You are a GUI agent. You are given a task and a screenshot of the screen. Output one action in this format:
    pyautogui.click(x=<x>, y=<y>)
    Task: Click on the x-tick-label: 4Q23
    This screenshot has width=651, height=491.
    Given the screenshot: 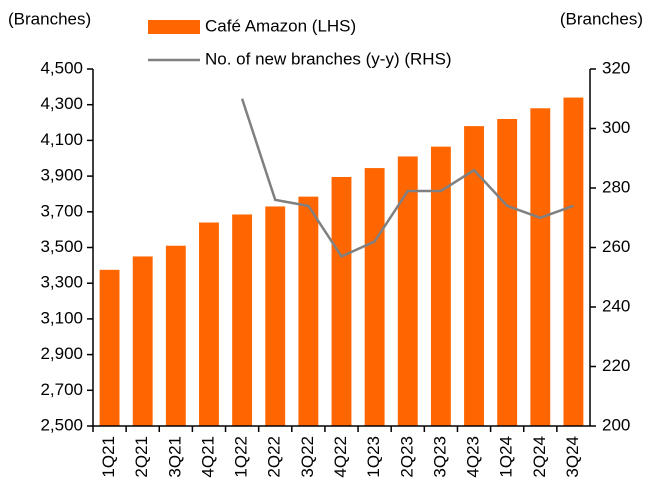 What is the action you would take?
    pyautogui.click(x=473, y=457)
    